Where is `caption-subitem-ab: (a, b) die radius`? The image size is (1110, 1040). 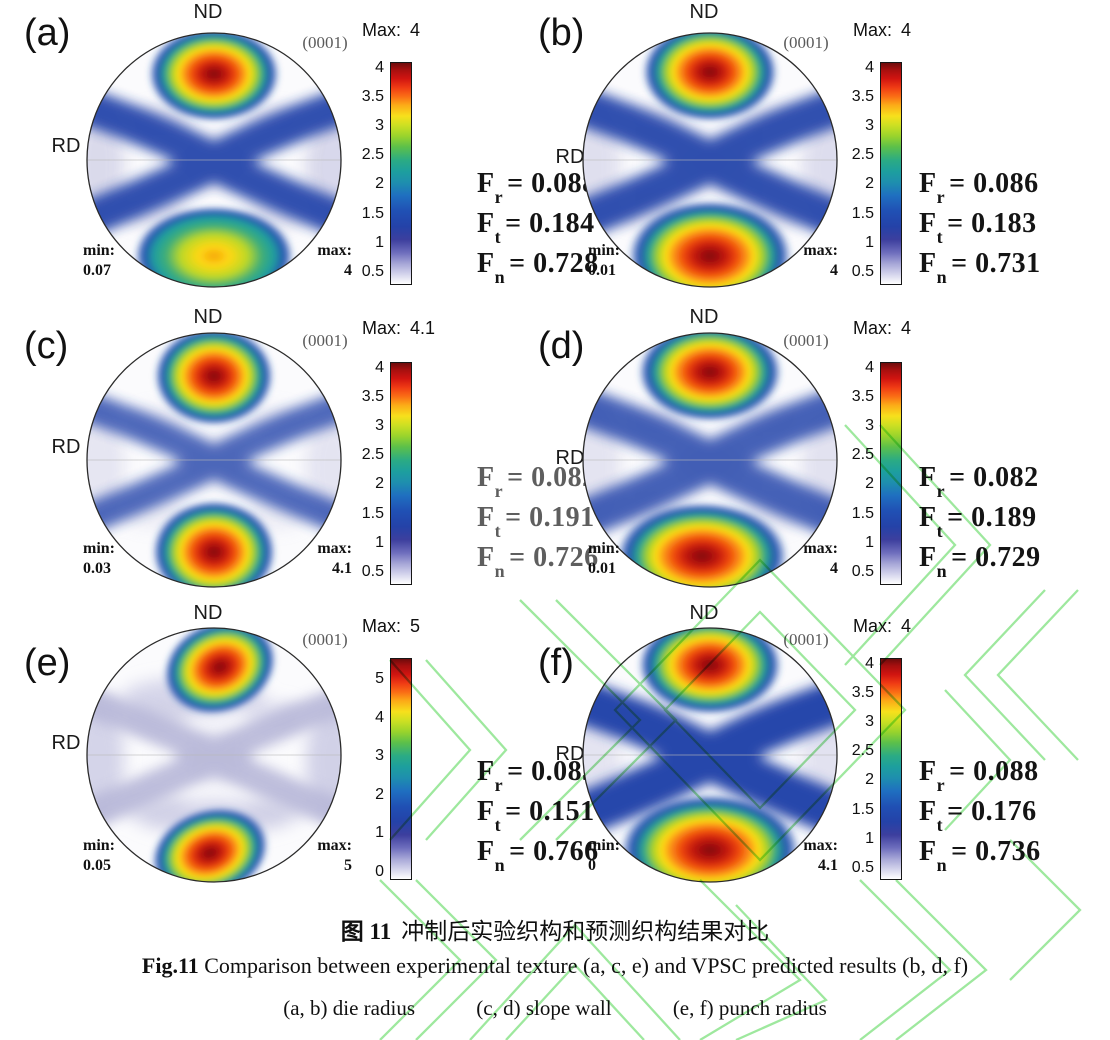
caption-subitem-ab: (a, b) die radius is located at coordinates (349, 1008).